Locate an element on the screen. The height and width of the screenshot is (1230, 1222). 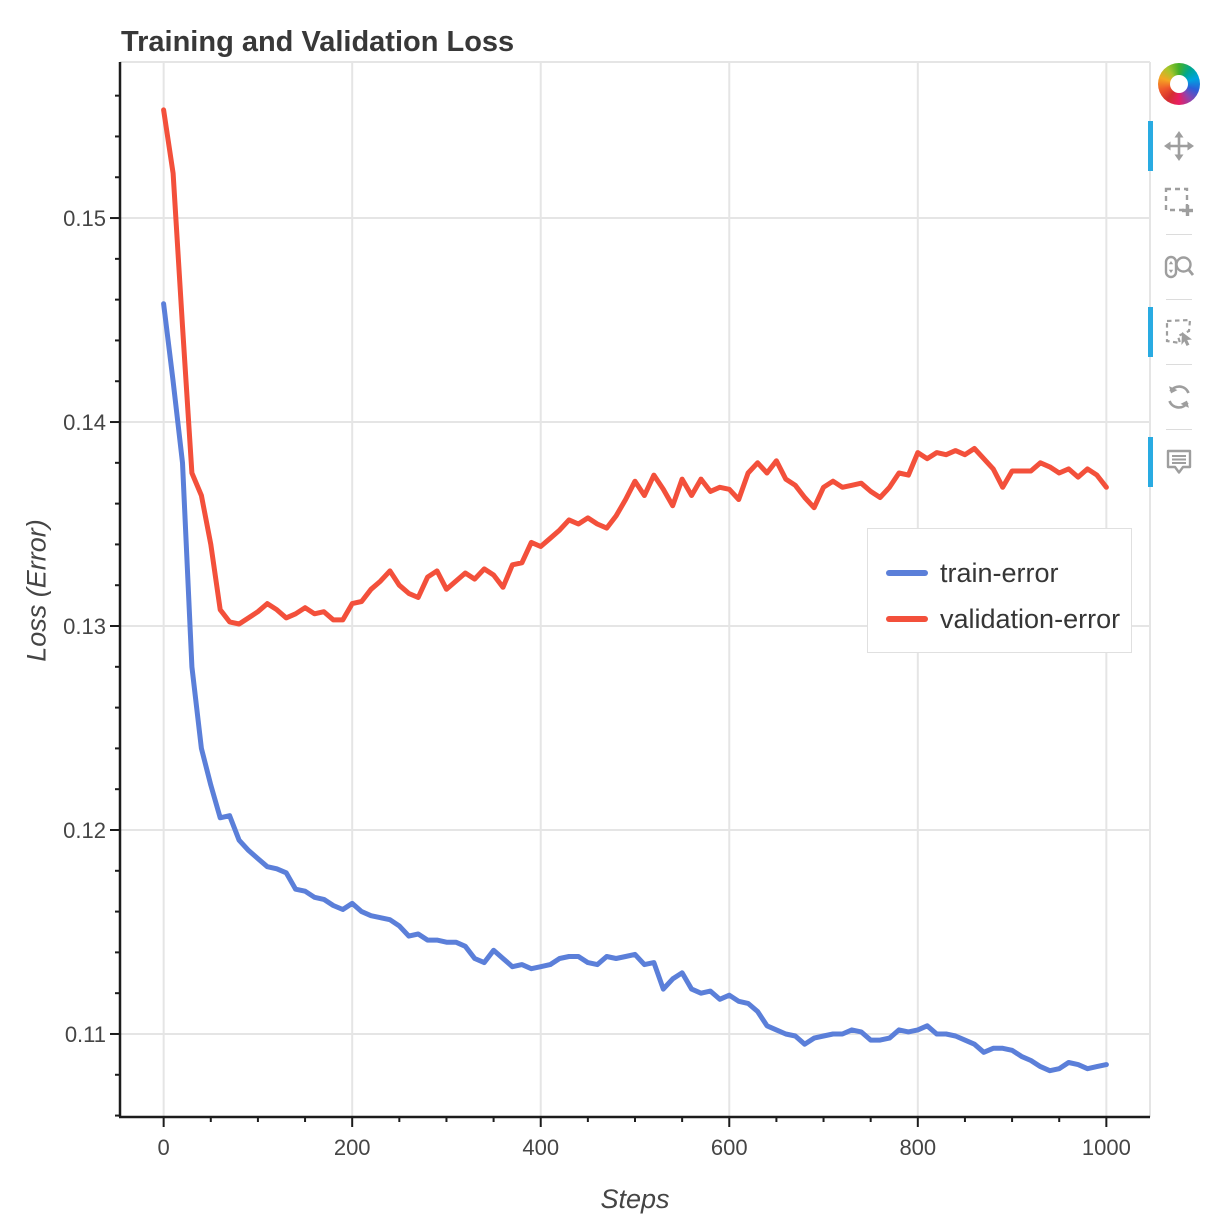
legend-item-train: train-error is located at coordinates (999, 573).